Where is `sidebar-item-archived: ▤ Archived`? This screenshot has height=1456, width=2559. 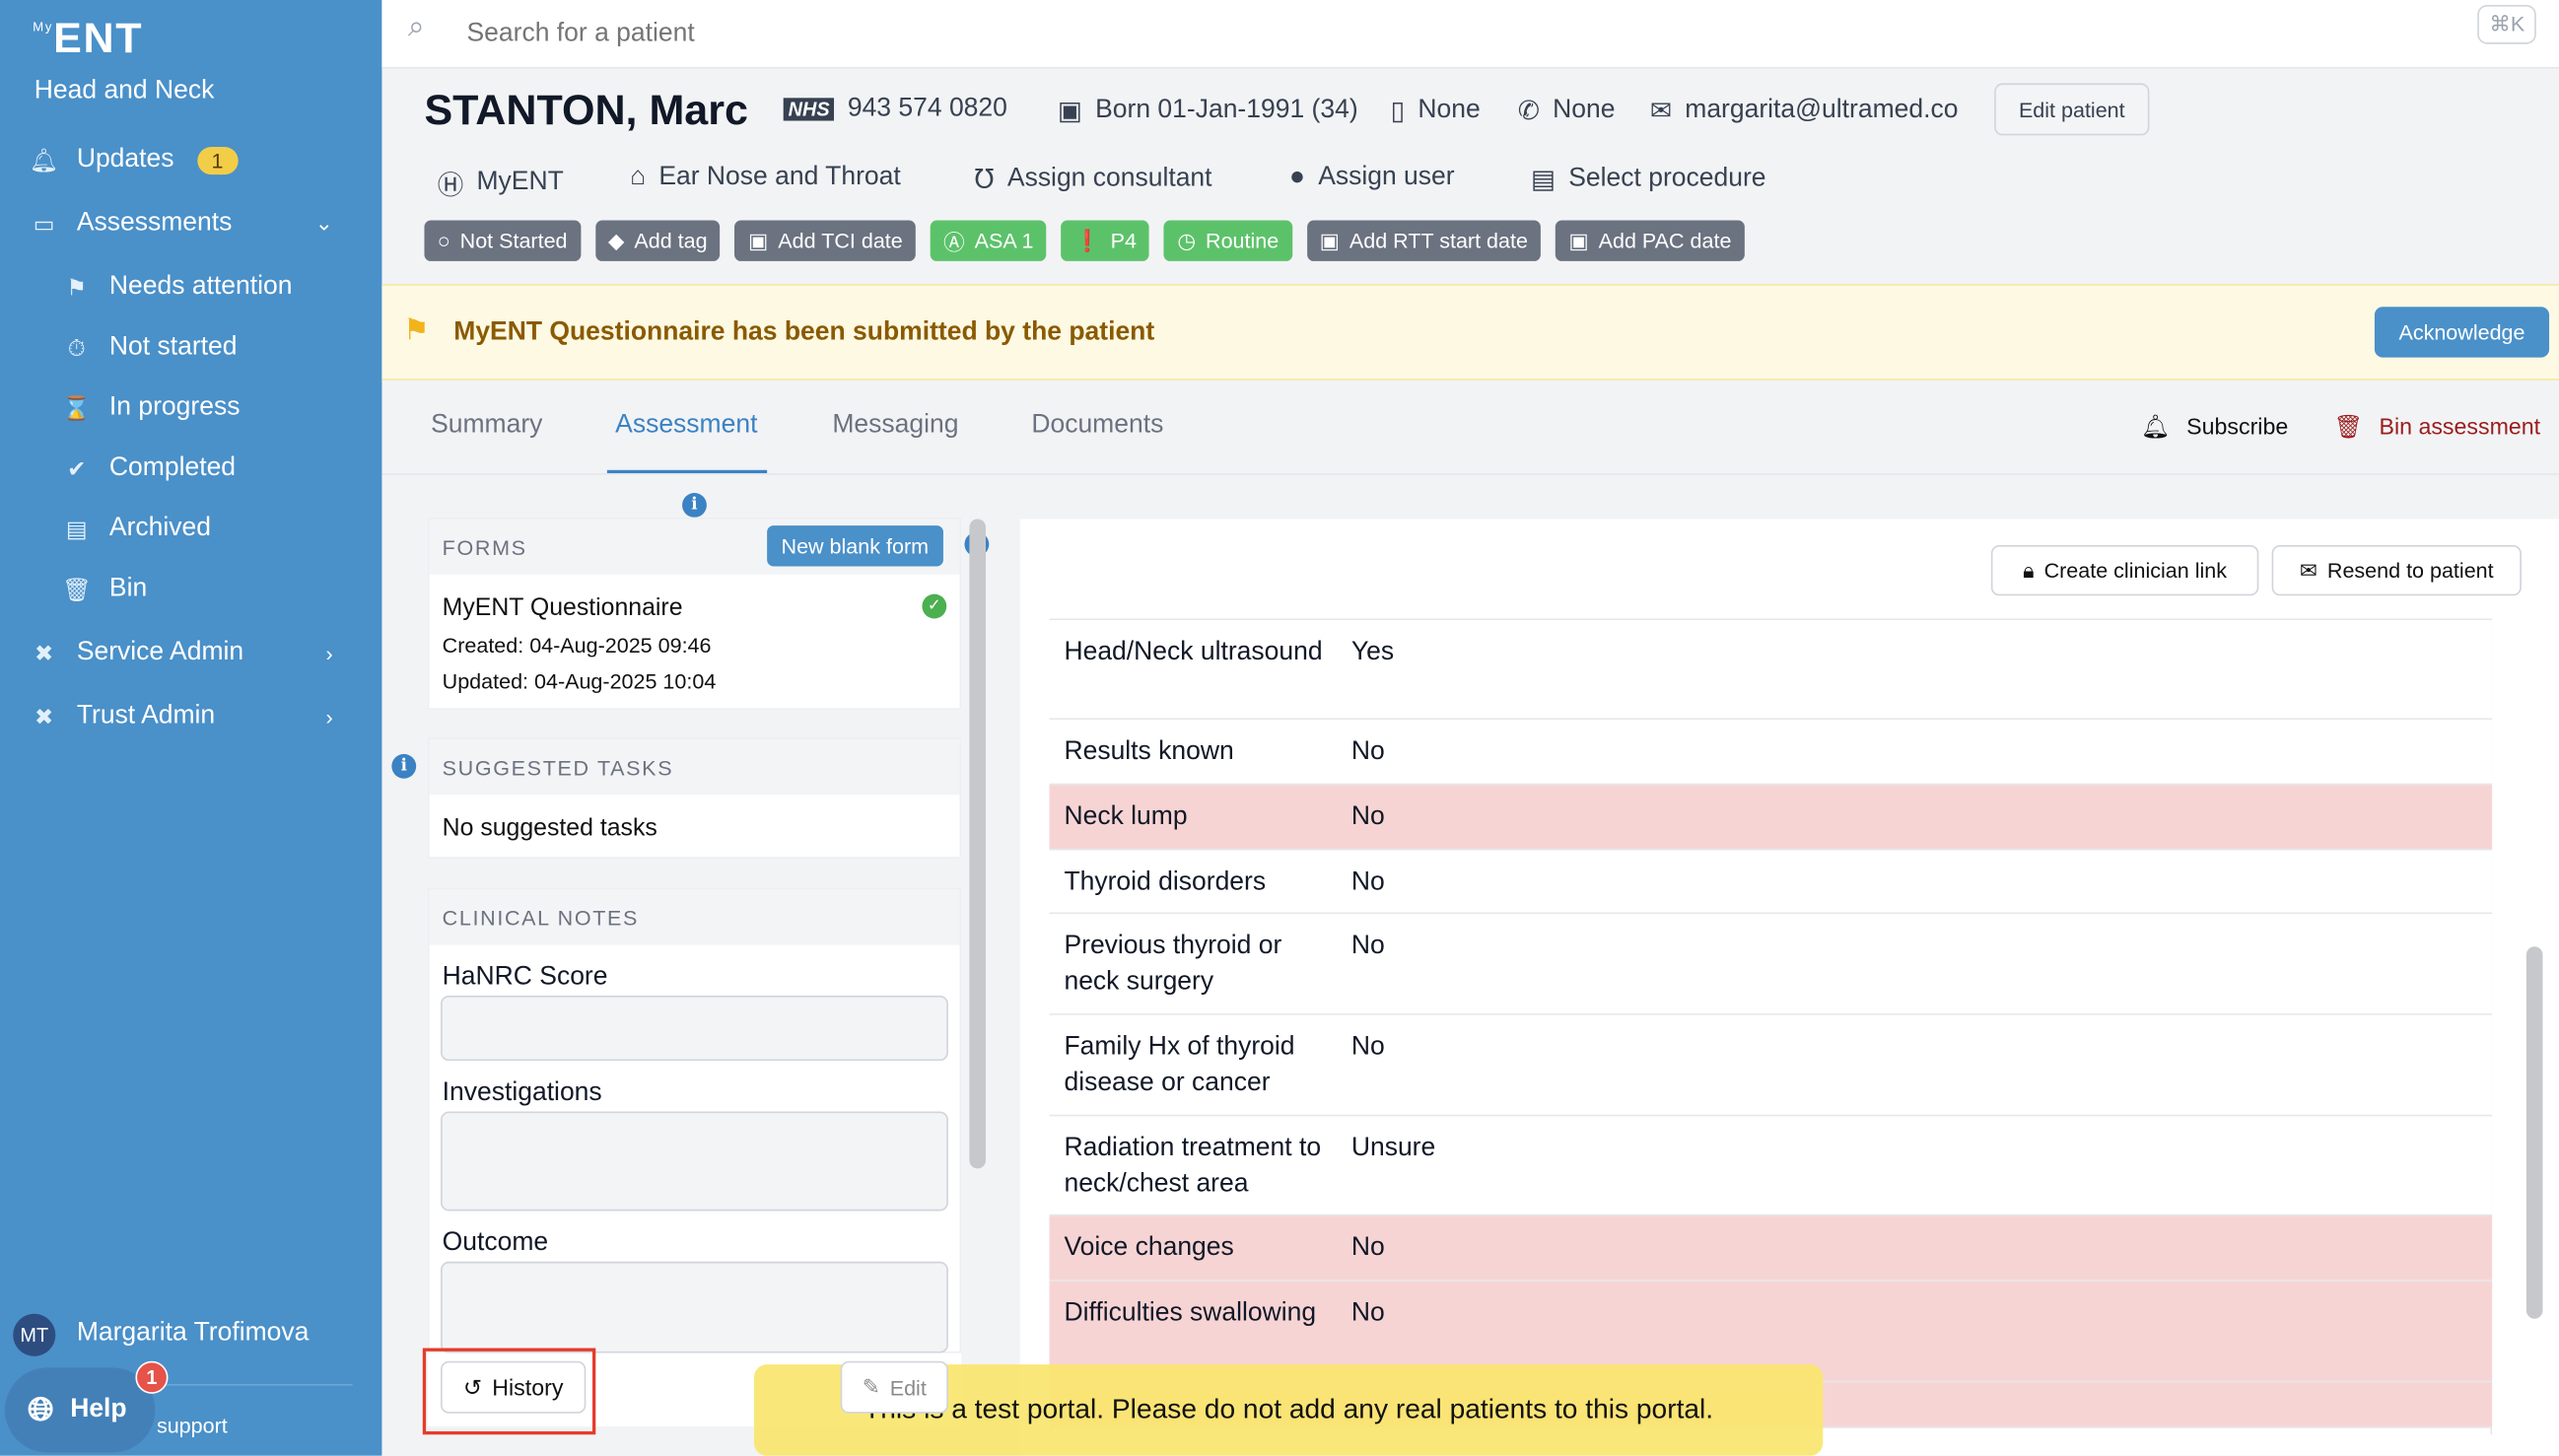
sidebar-item-archived: ▤ Archived is located at coordinates (190, 528).